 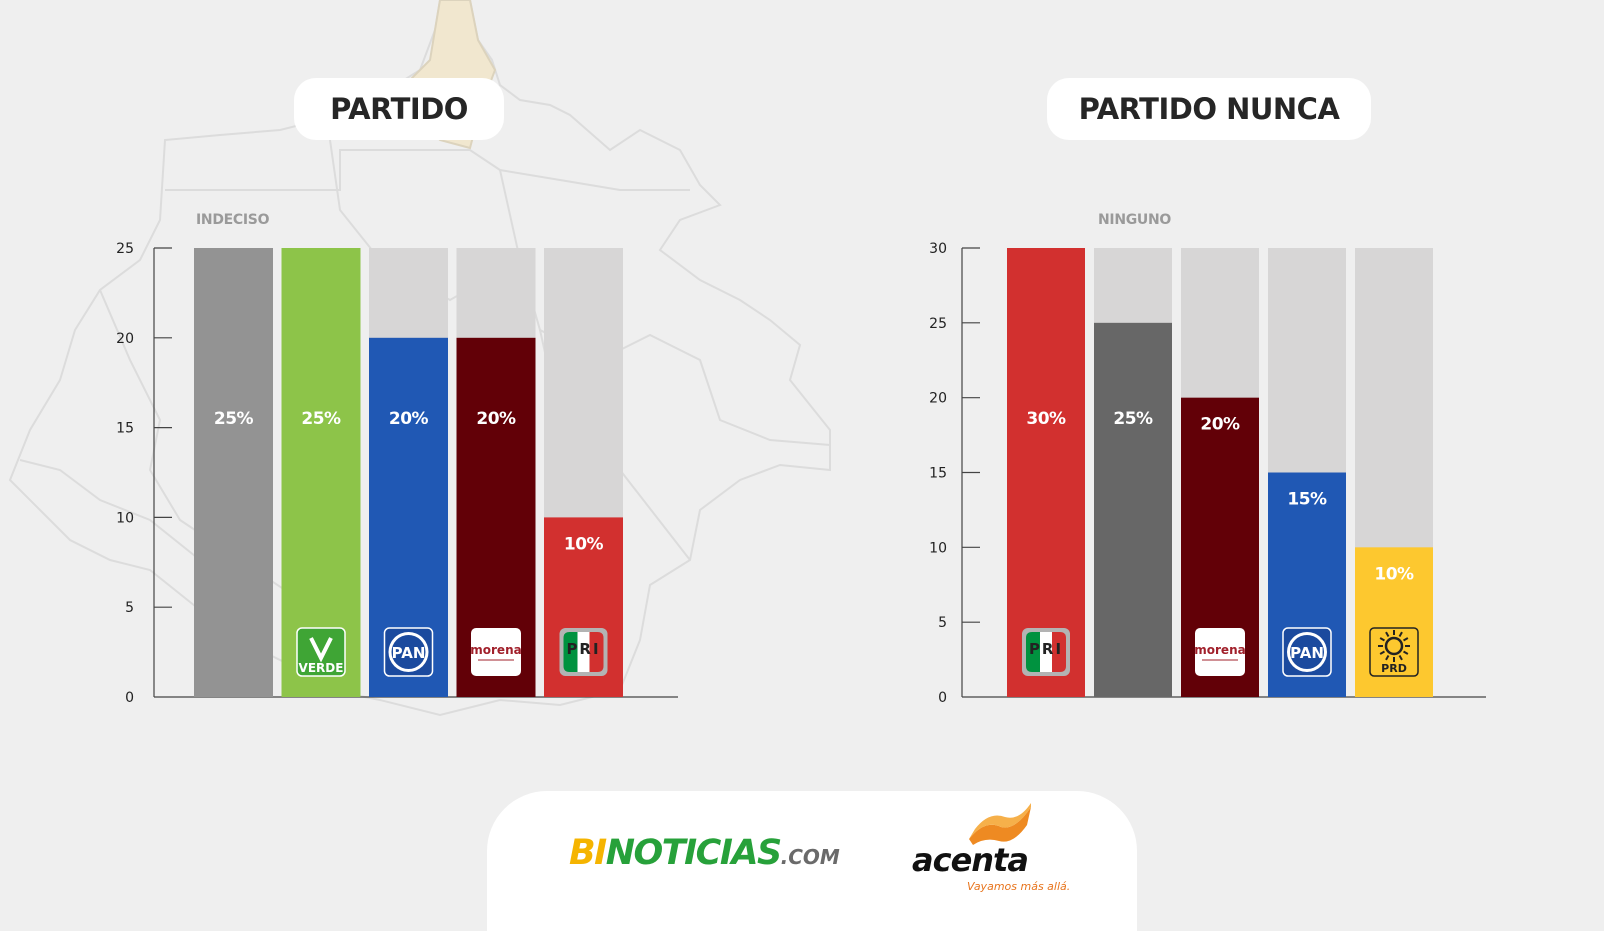 I want to click on logo-pan-c0-b2-text: PAN, so click(x=409, y=653).